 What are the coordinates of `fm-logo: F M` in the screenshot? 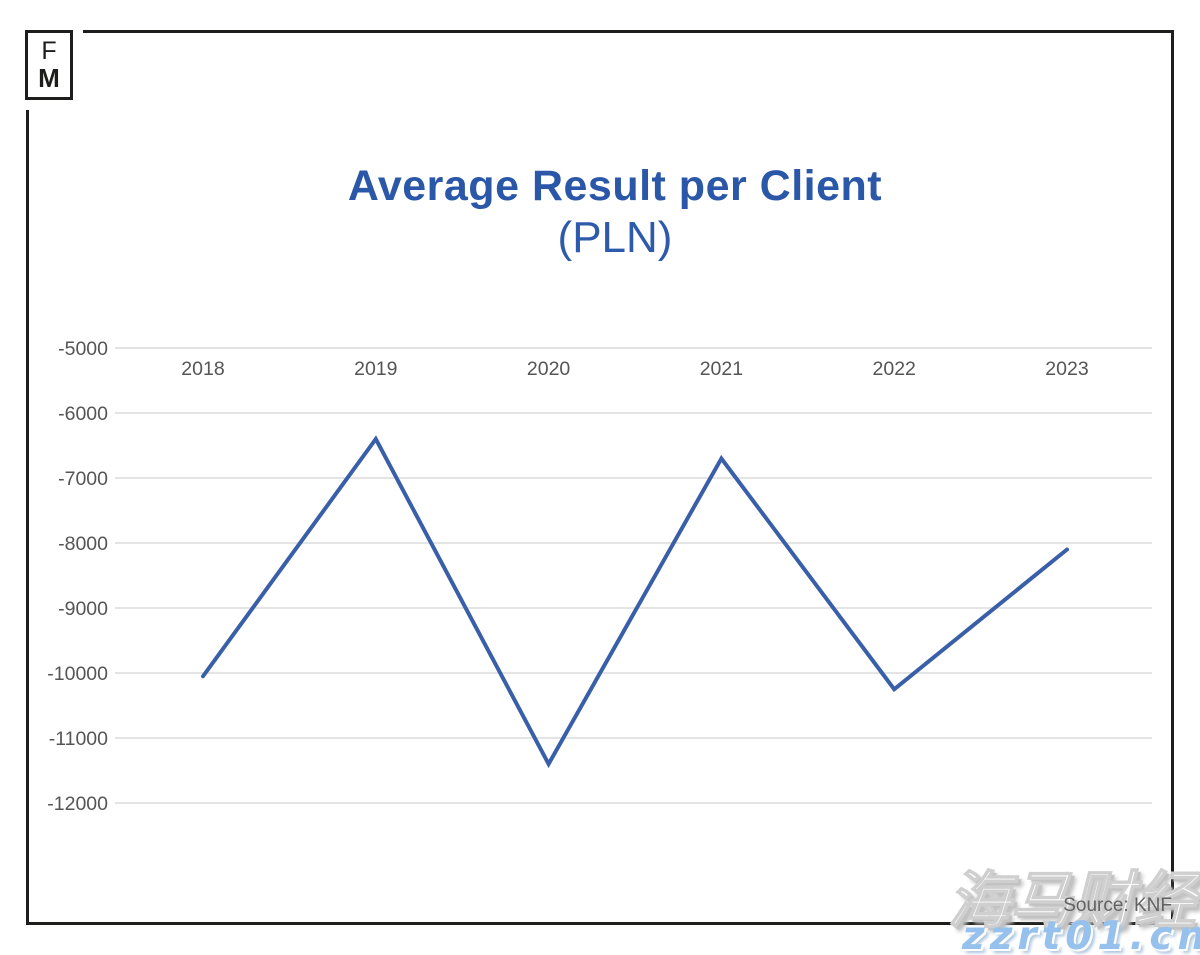 It's located at (49, 65).